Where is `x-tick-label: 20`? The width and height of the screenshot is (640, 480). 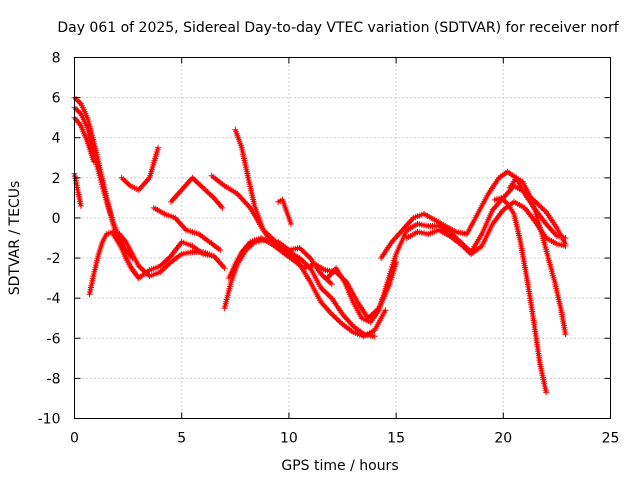 x-tick-label: 20 is located at coordinates (503, 439).